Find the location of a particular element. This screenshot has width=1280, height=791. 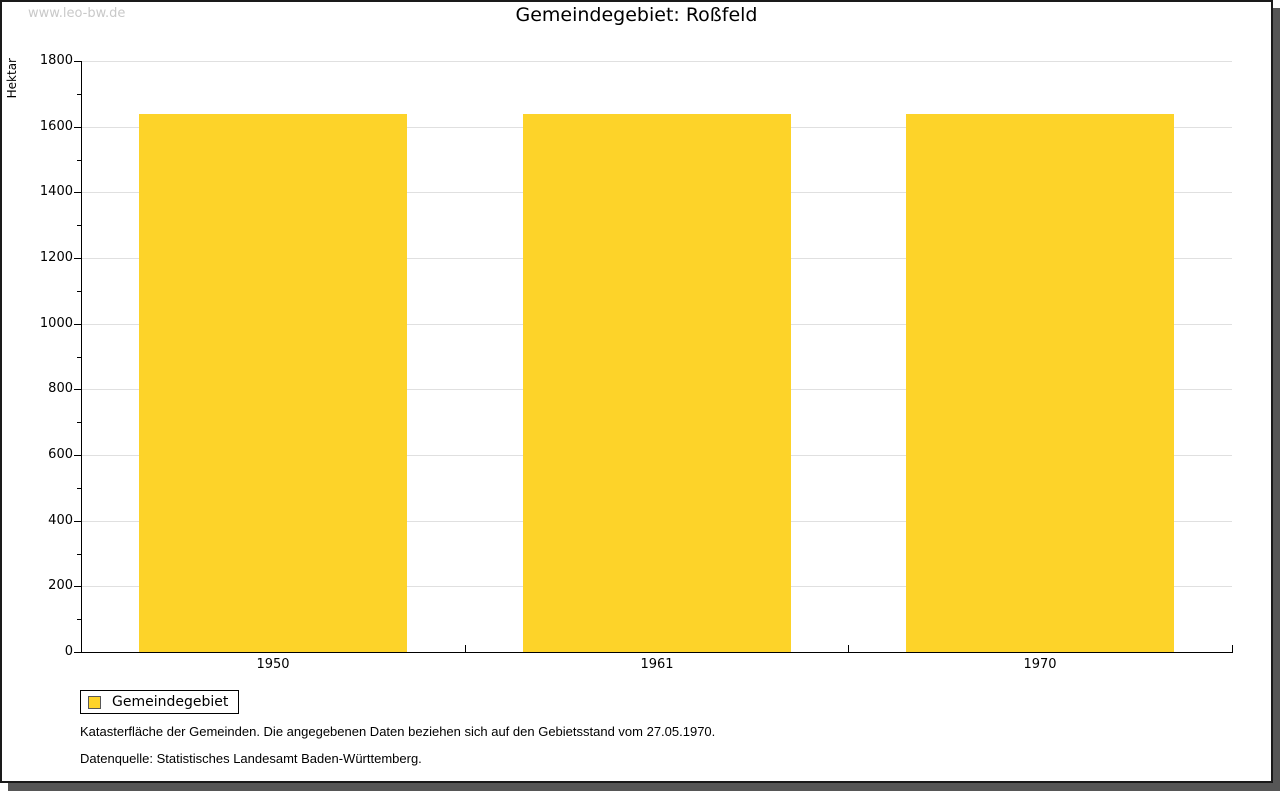

x-axis-category-label: 1961 is located at coordinates (657, 664).